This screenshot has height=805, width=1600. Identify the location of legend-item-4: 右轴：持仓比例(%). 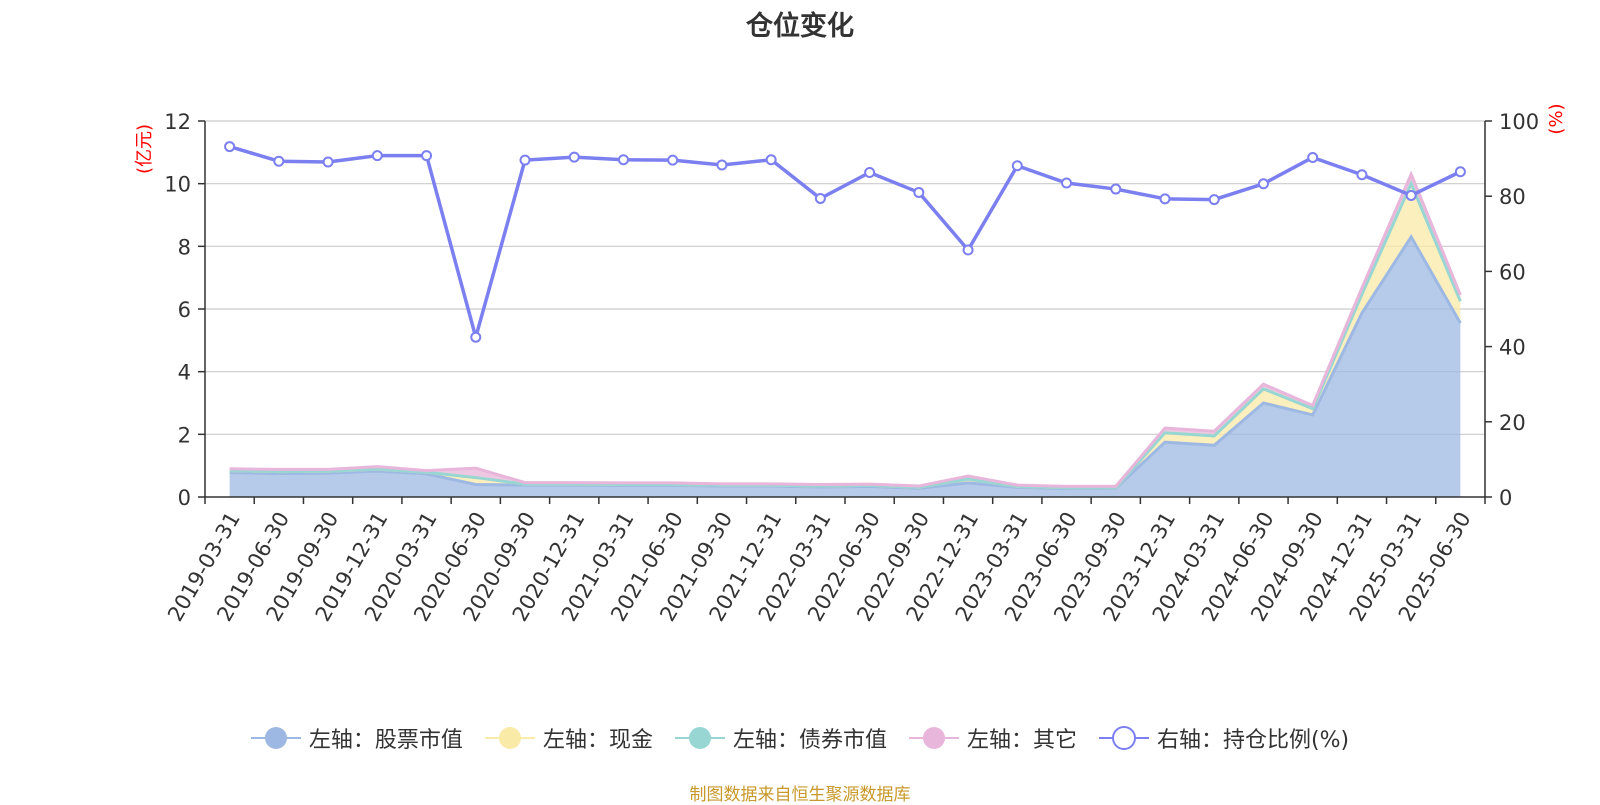
(1224, 738).